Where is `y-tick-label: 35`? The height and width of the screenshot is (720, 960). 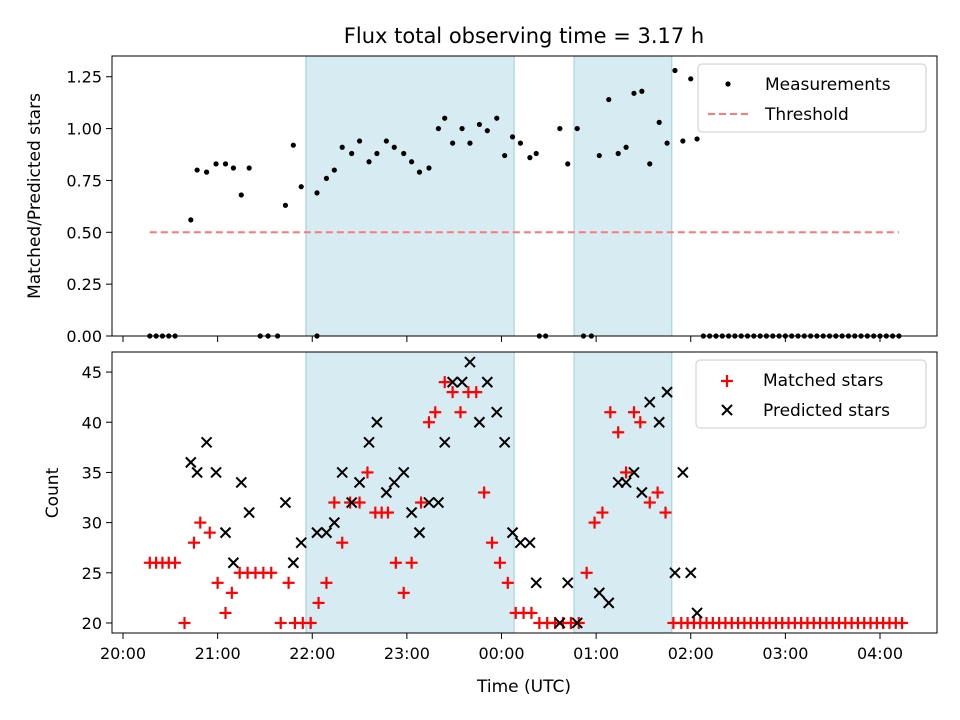 y-tick-label: 35 is located at coordinates (92, 472).